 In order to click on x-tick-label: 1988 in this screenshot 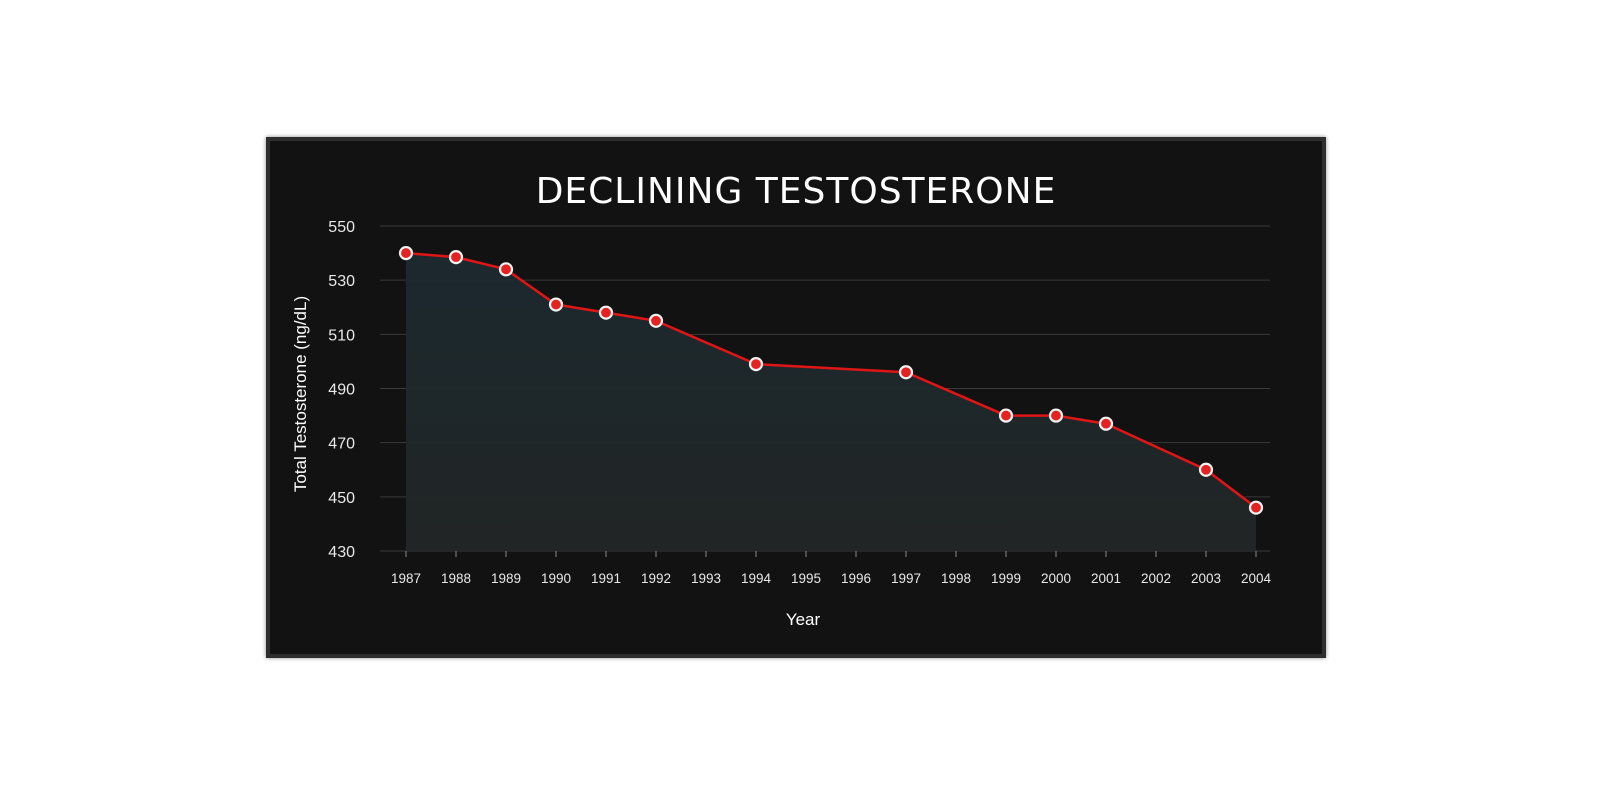, I will do `click(456, 578)`.